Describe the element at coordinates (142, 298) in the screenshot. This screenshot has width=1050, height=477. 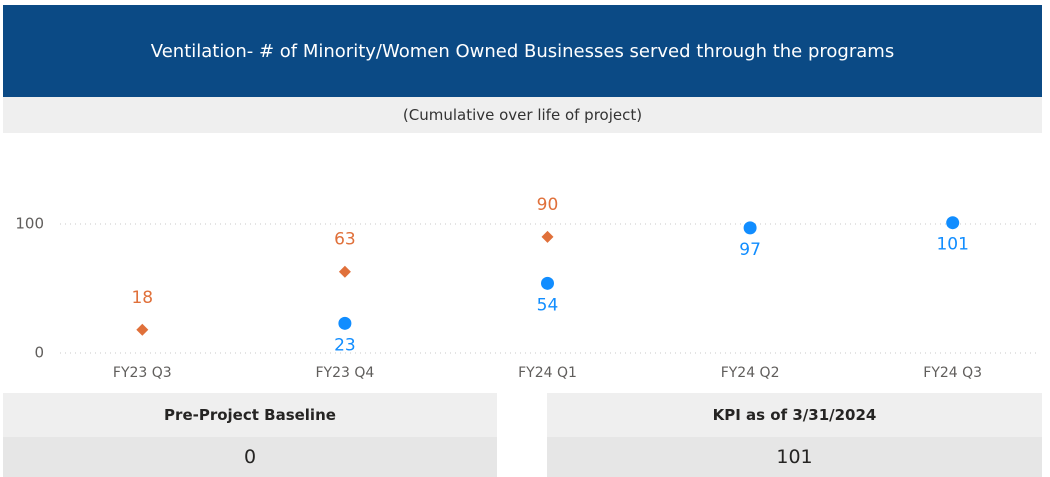
I see `data-label: 18` at that location.